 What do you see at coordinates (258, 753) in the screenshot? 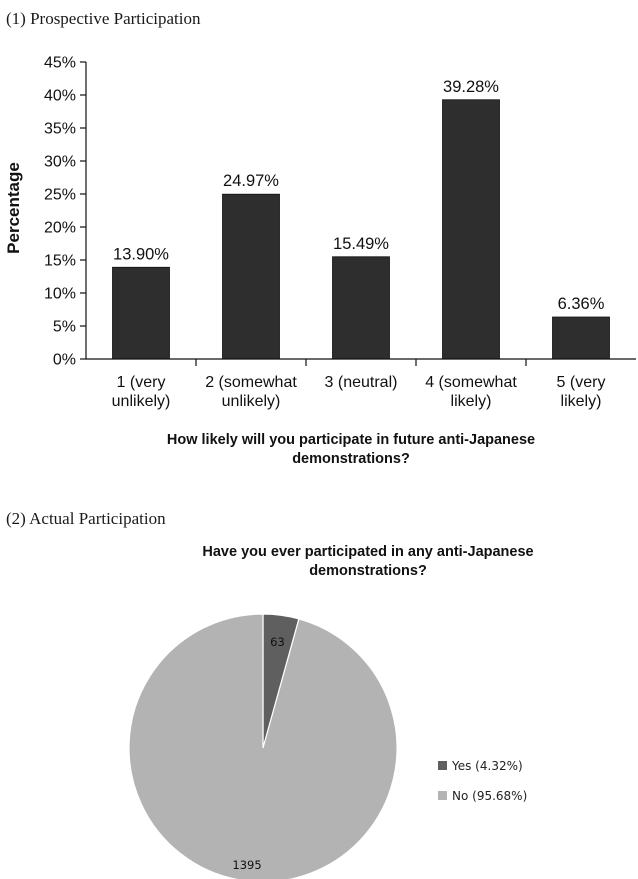
I see `pie-slice-labels: 63 1395` at bounding box center [258, 753].